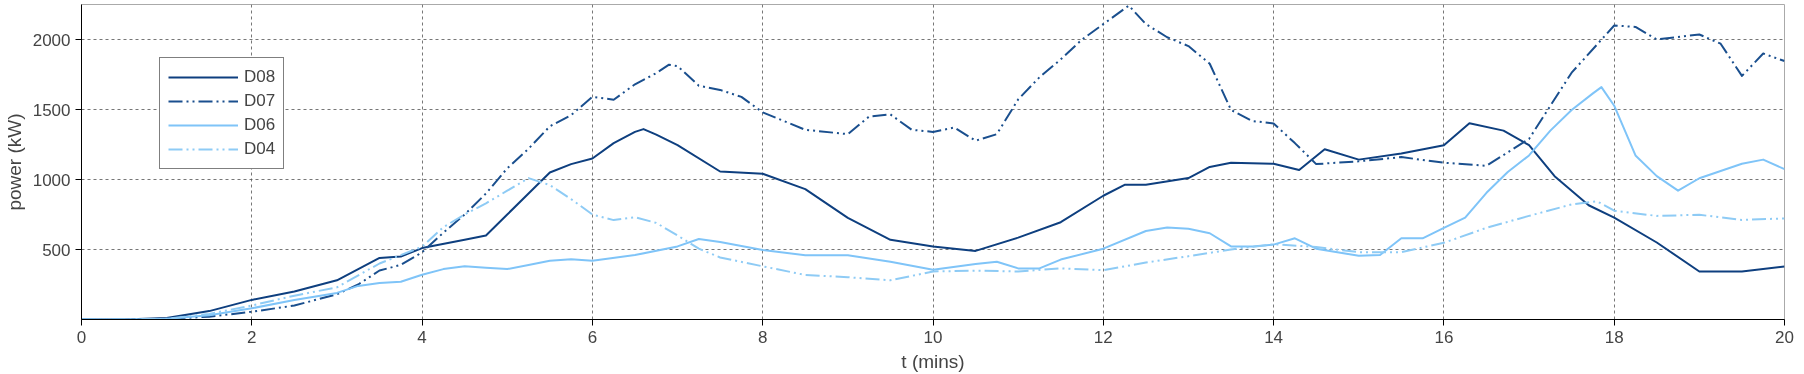  What do you see at coordinates (81, 337) in the screenshot?
I see `x-tick-label: 0` at bounding box center [81, 337].